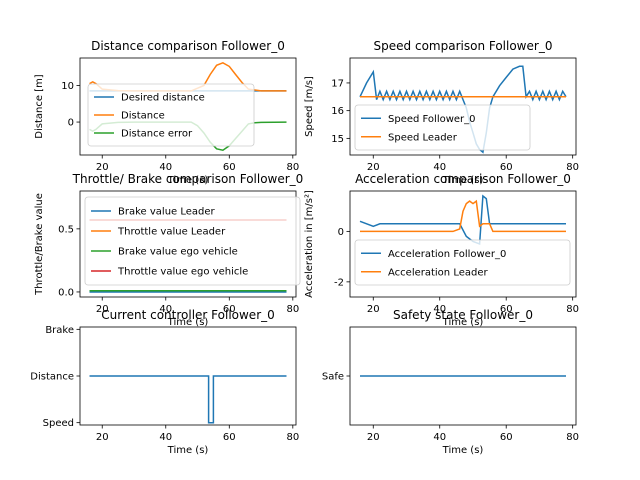 The width and height of the screenshot is (640, 480). I want to click on legend-entry: Speed Follower_0, so click(432, 119).